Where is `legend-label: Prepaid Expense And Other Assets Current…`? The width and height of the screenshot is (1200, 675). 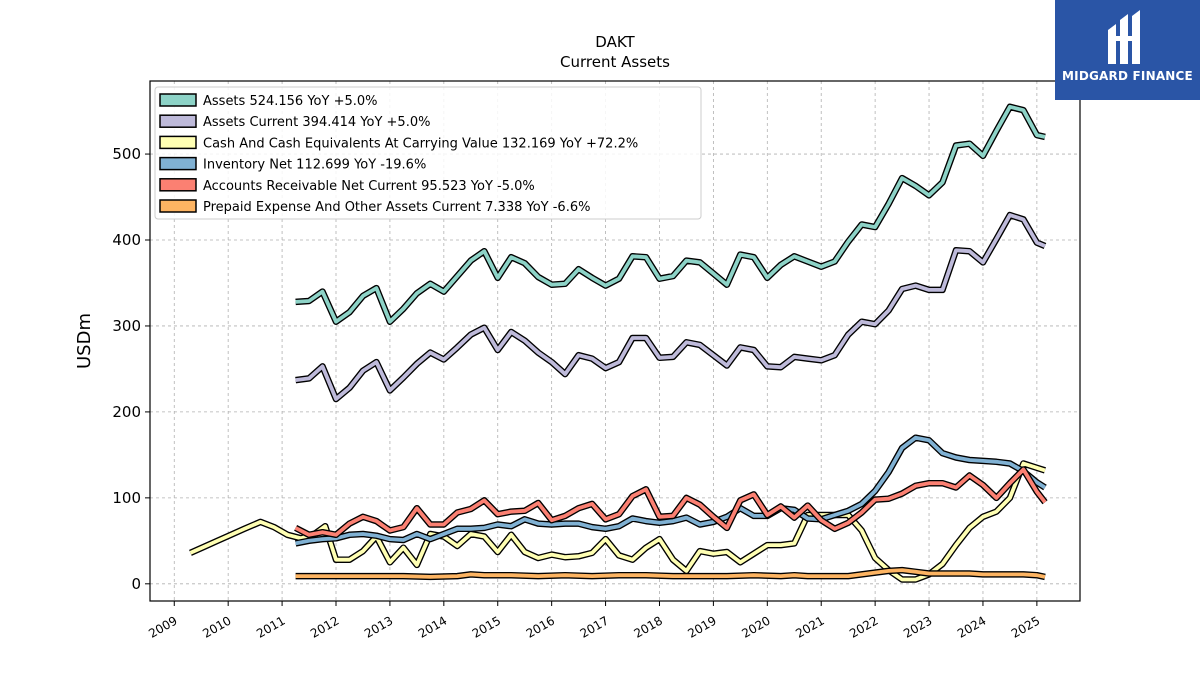
legend-label: Prepaid Expense And Other Assets Current… is located at coordinates (396, 207).